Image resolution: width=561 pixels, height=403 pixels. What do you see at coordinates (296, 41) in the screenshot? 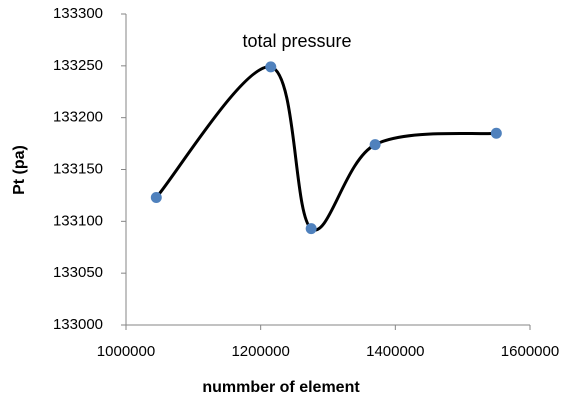
I see `chart-title: total pressure` at bounding box center [296, 41].